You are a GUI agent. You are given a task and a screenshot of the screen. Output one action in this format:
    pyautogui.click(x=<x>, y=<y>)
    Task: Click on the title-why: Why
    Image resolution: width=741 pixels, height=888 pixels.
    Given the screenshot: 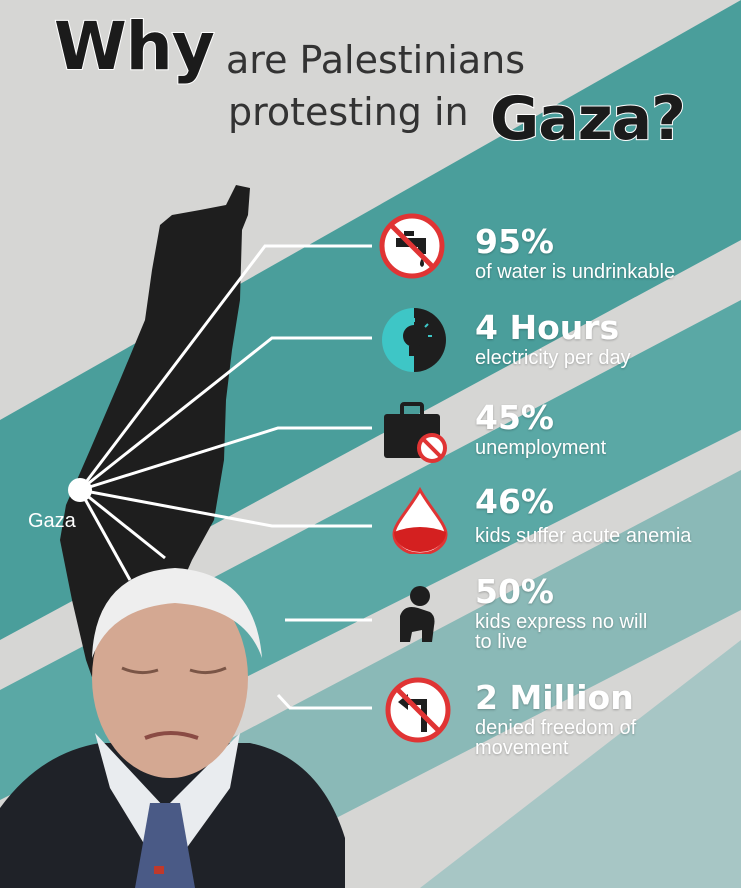 What is the action you would take?
    pyautogui.click(x=134, y=46)
    